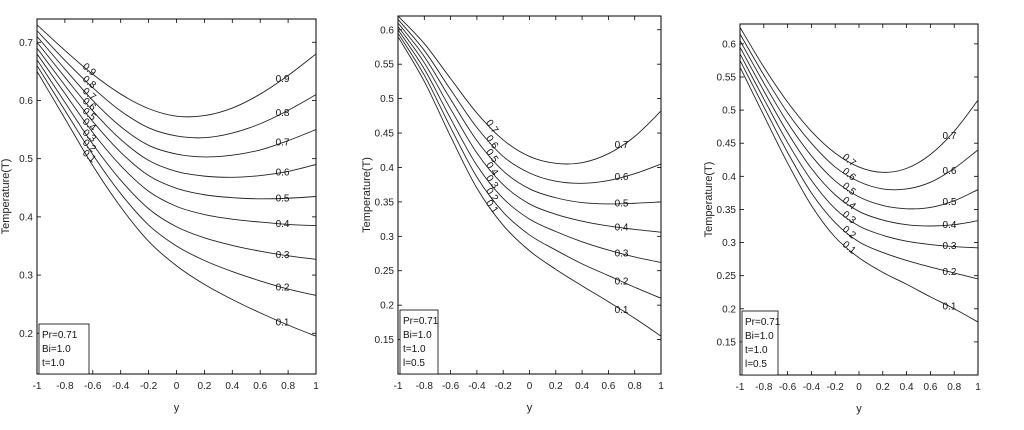  I want to click on y-tick-label: 0.35, so click(727, 210).